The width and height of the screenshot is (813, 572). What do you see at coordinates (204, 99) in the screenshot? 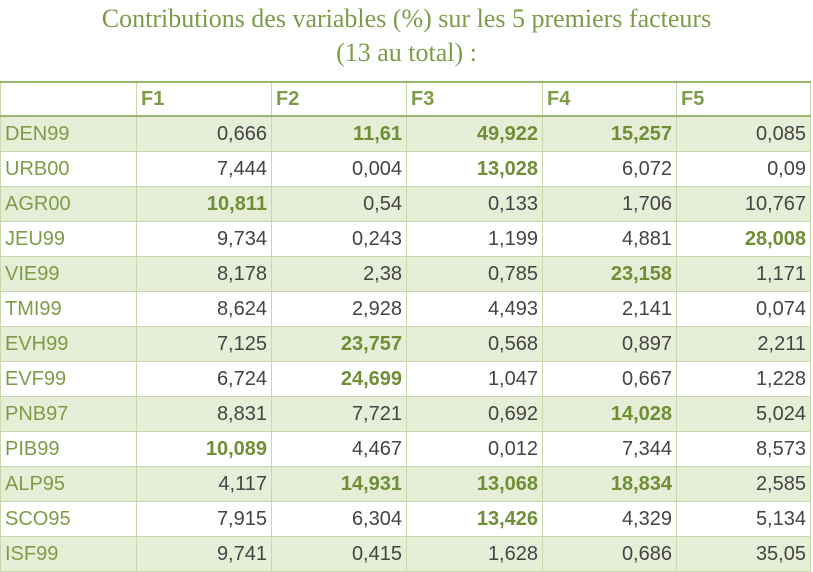
I see `header-cell-f1: F1` at bounding box center [204, 99].